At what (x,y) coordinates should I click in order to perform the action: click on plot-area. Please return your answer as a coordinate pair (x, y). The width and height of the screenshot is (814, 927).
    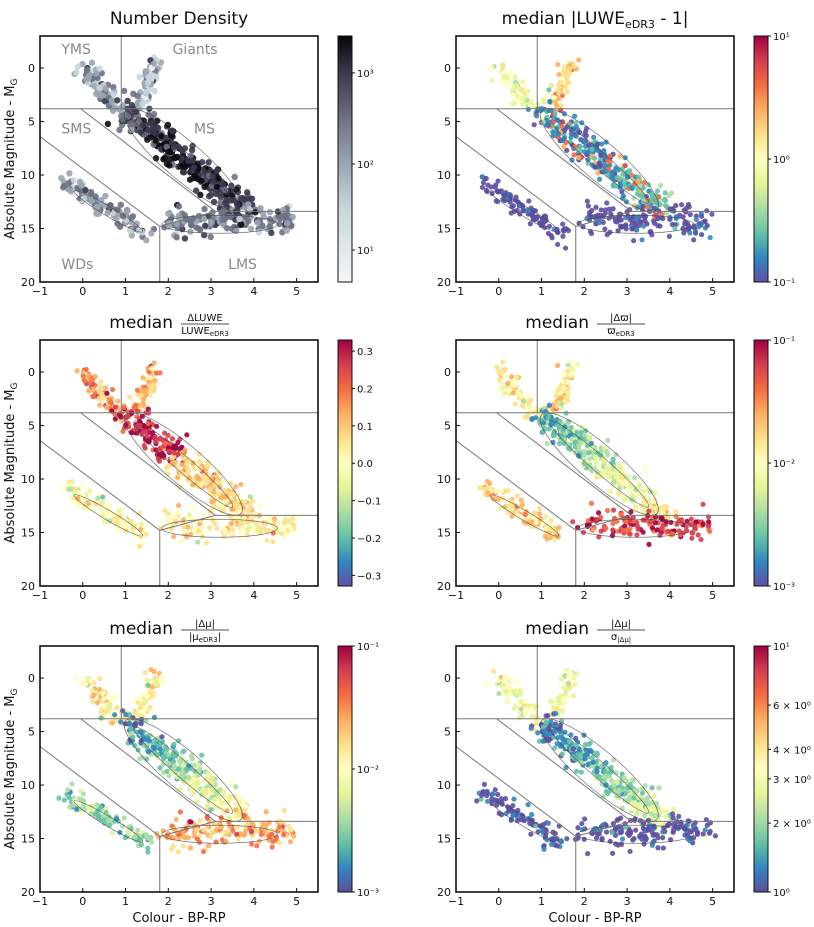
    Looking at the image, I should click on (179, 159).